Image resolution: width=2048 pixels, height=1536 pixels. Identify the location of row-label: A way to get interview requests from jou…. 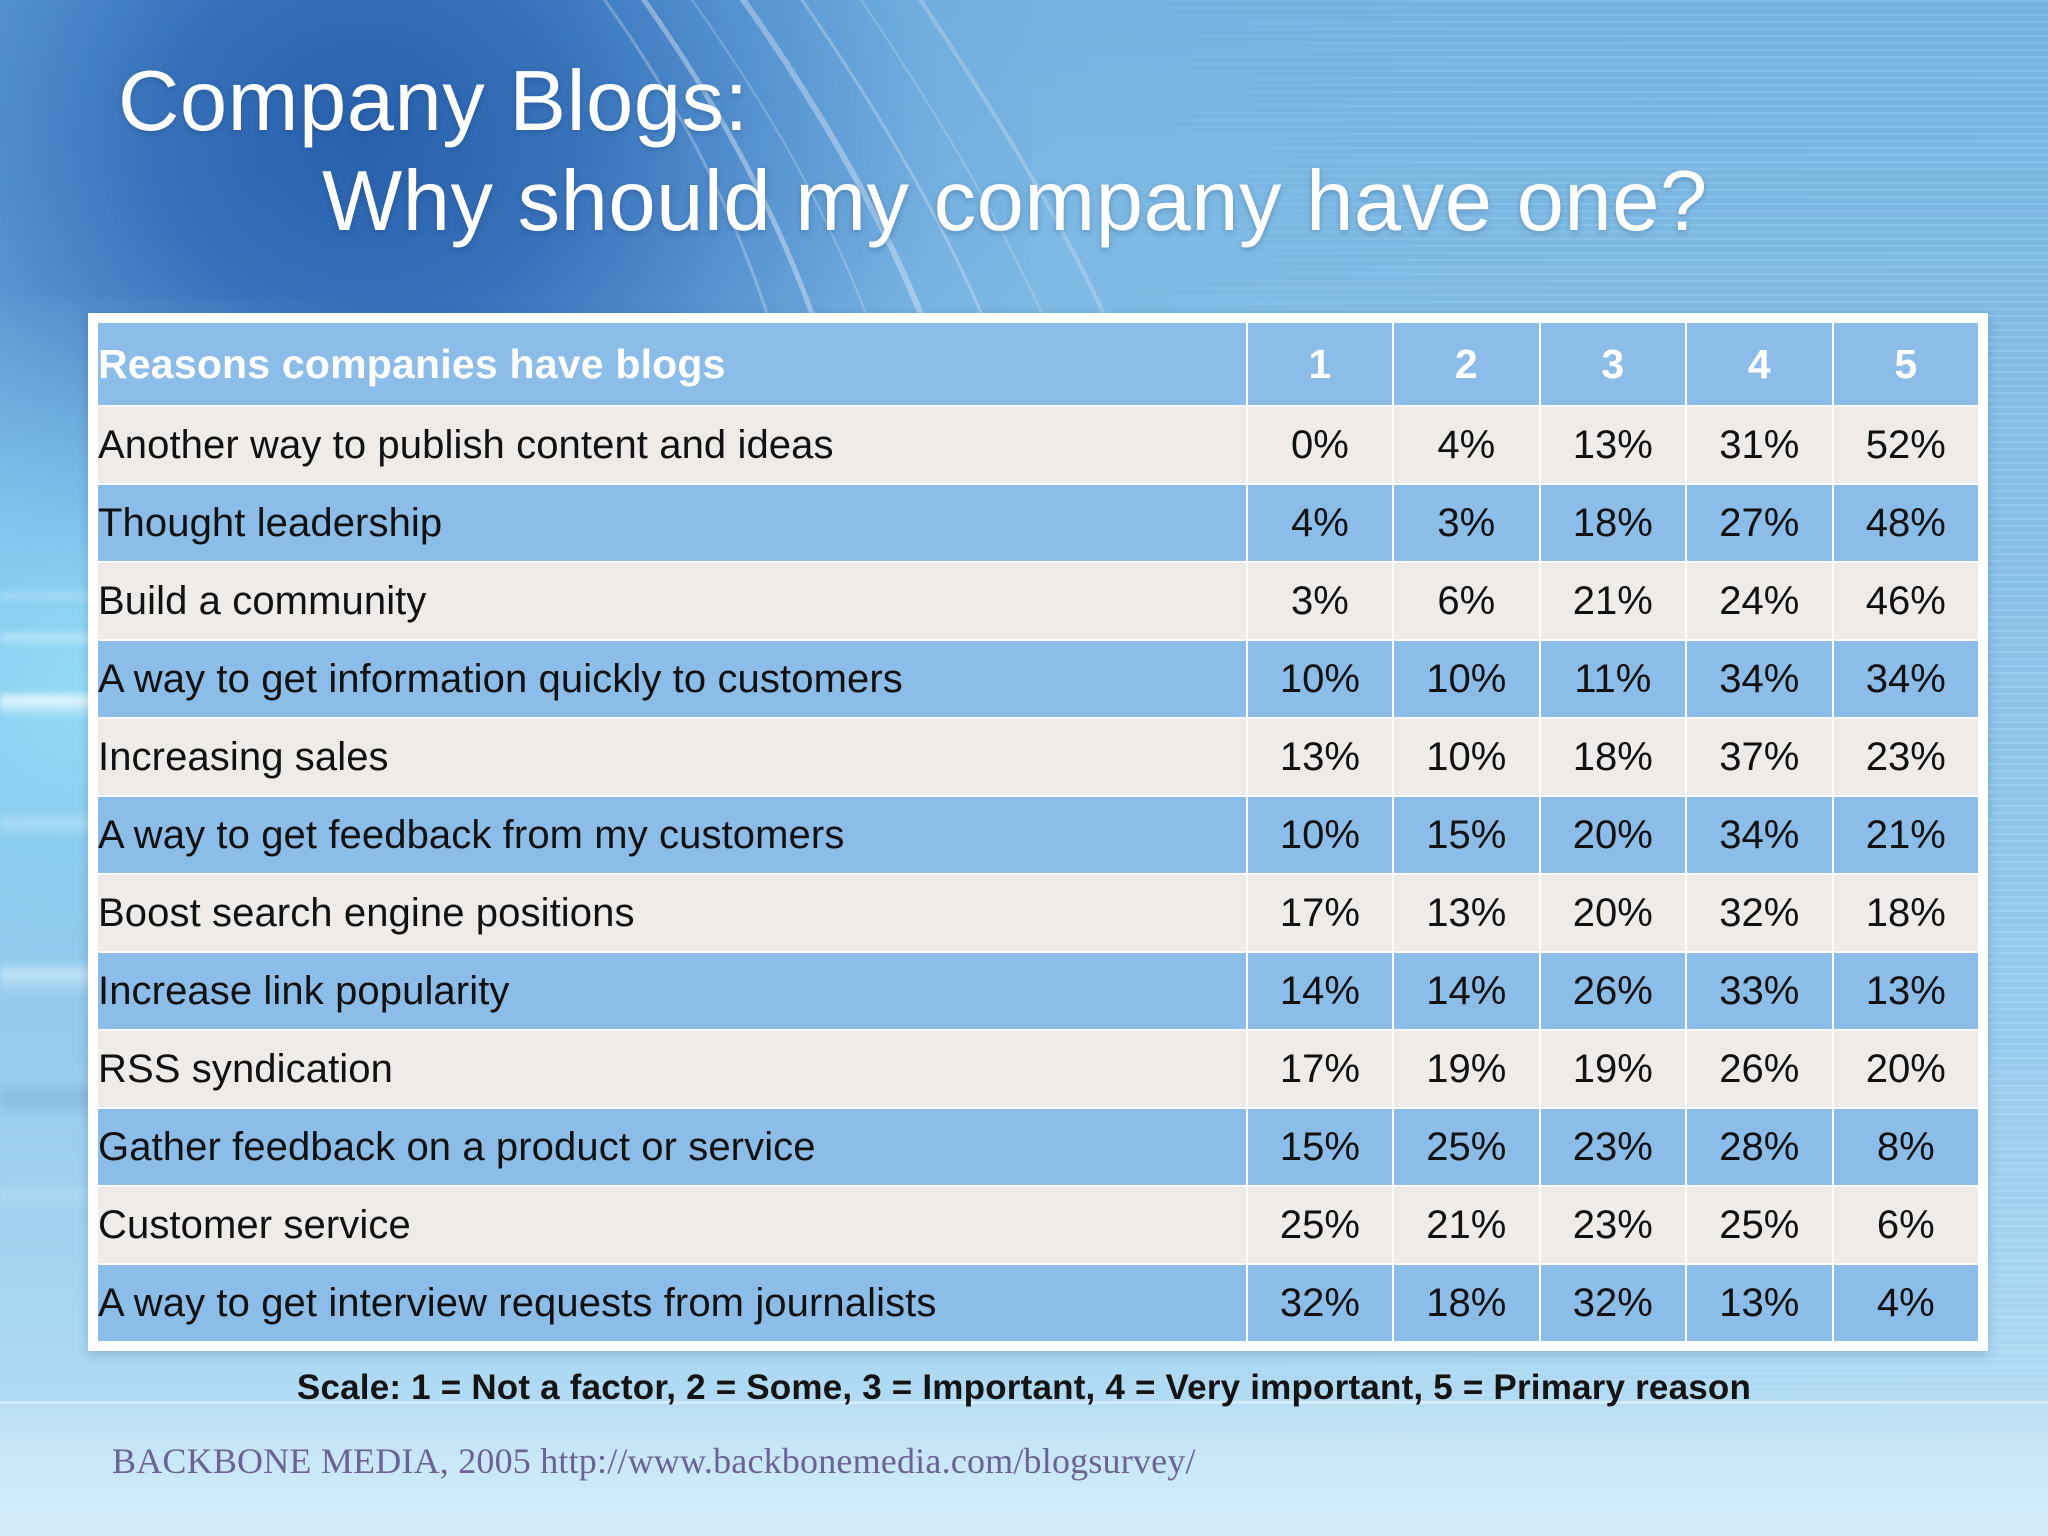
(672, 1303).